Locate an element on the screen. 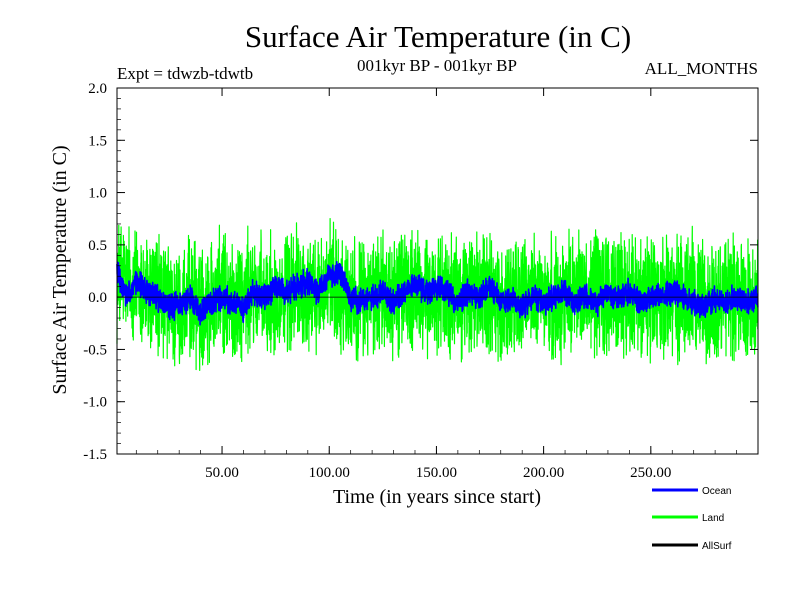 The height and width of the screenshot is (600, 800). x-tick-label: 250.00 is located at coordinates (650, 473).